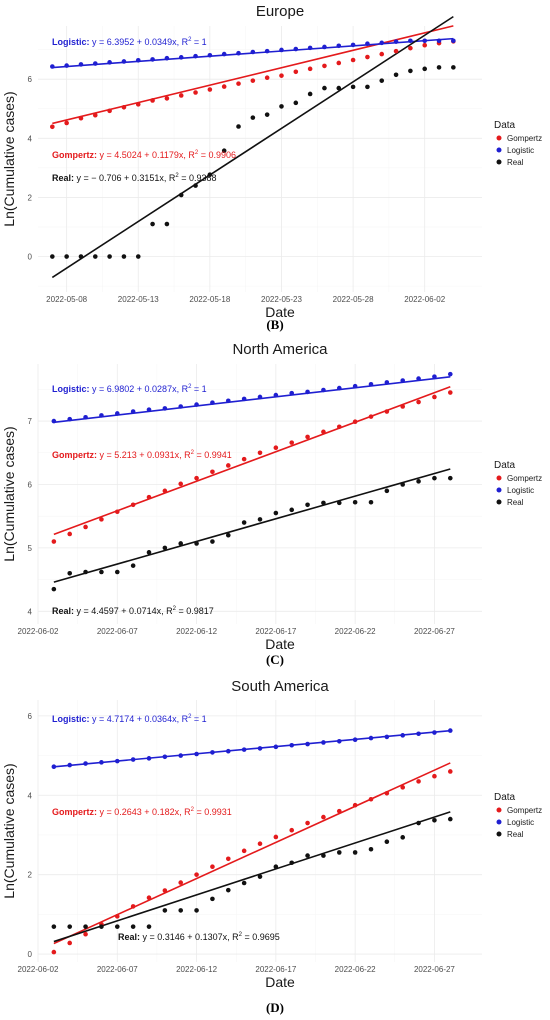 The image size is (550, 1020). I want to click on equation-formula: y = 4.5024 + 0.1179x, R, so click(148, 155).